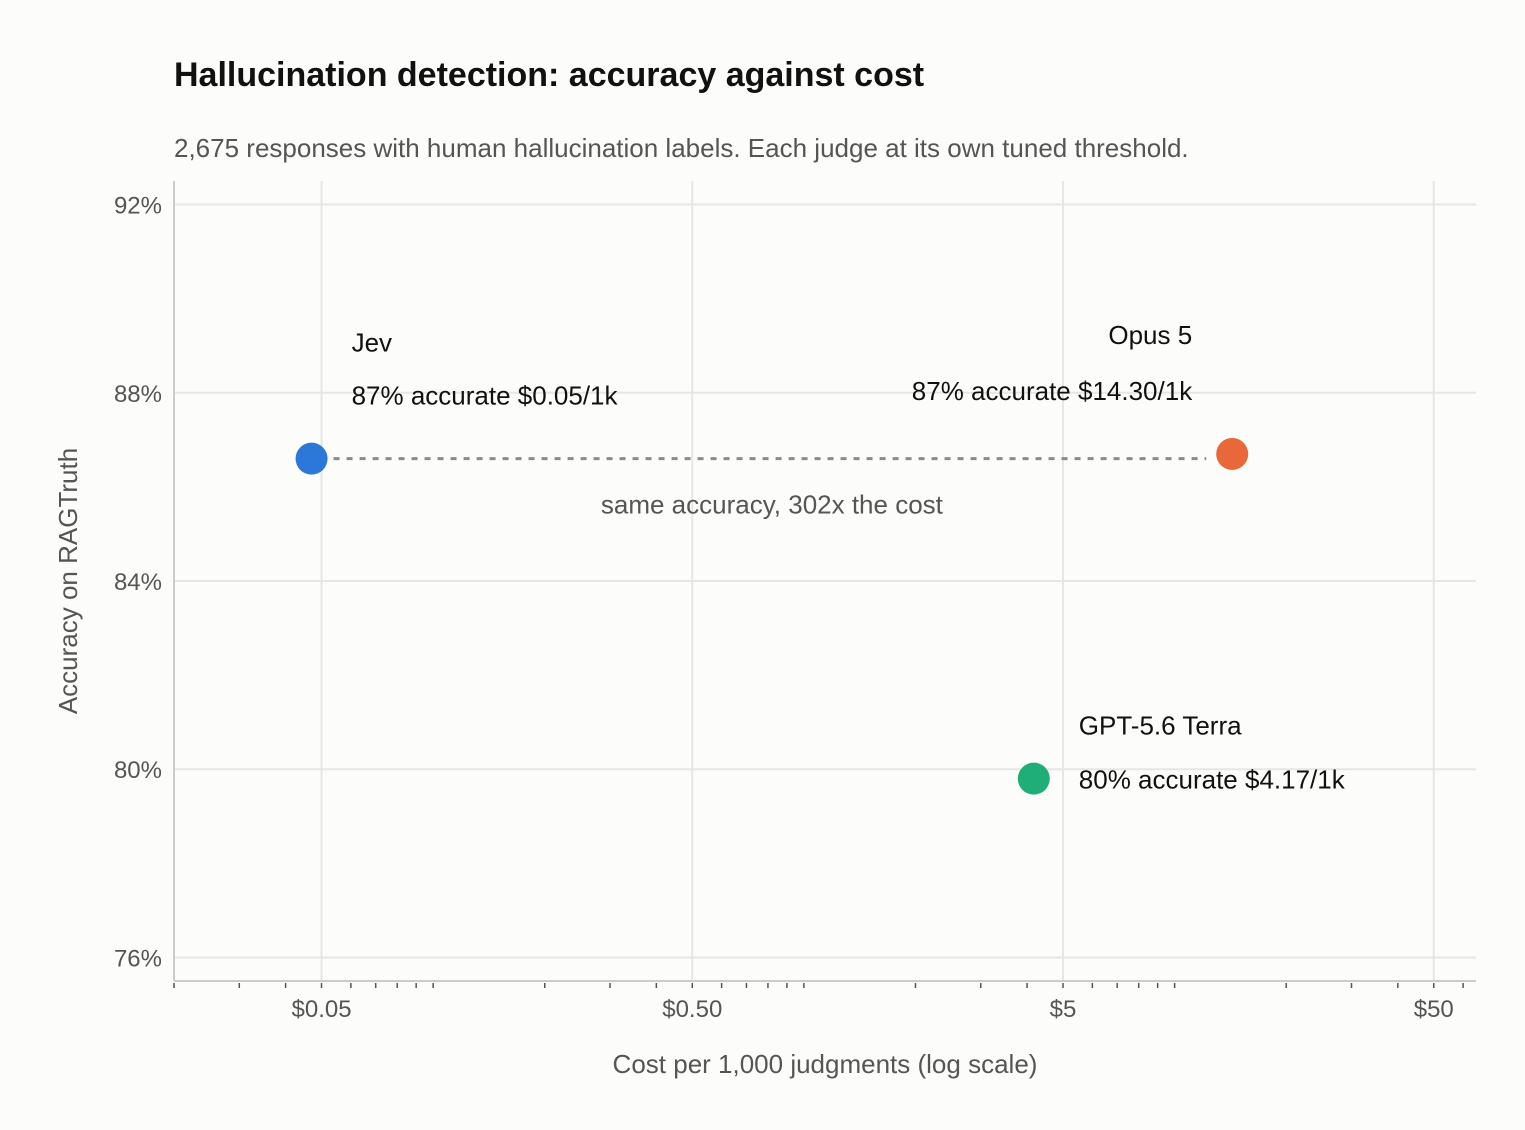 This screenshot has width=1525, height=1130. Describe the element at coordinates (138, 582) in the screenshot. I see `y-tick-label: 84%` at that location.